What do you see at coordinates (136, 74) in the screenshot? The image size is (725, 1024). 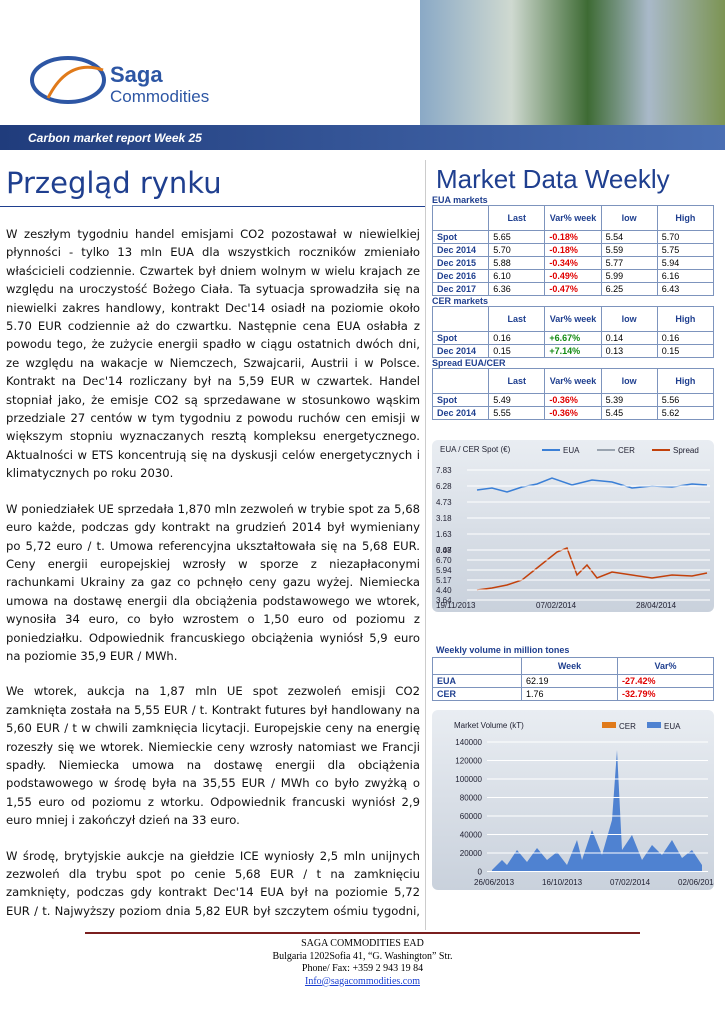 I see `brand: Saga` at bounding box center [136, 74].